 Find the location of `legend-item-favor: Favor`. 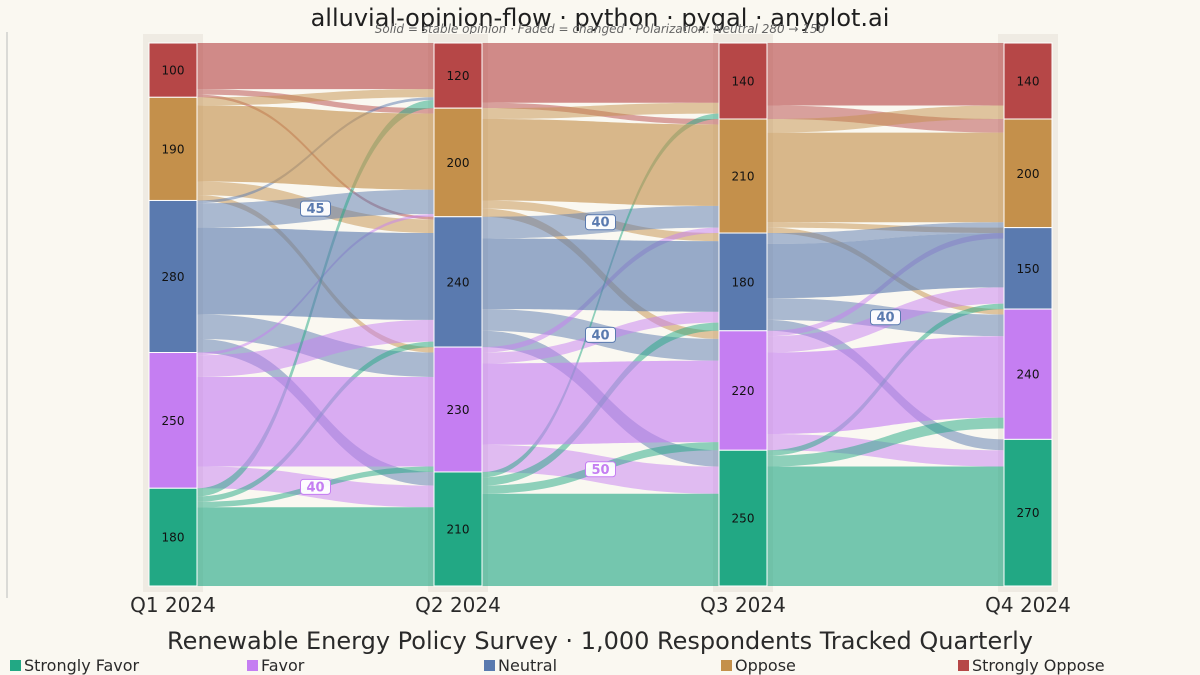

legend-item-favor: Favor is located at coordinates (275, 665).